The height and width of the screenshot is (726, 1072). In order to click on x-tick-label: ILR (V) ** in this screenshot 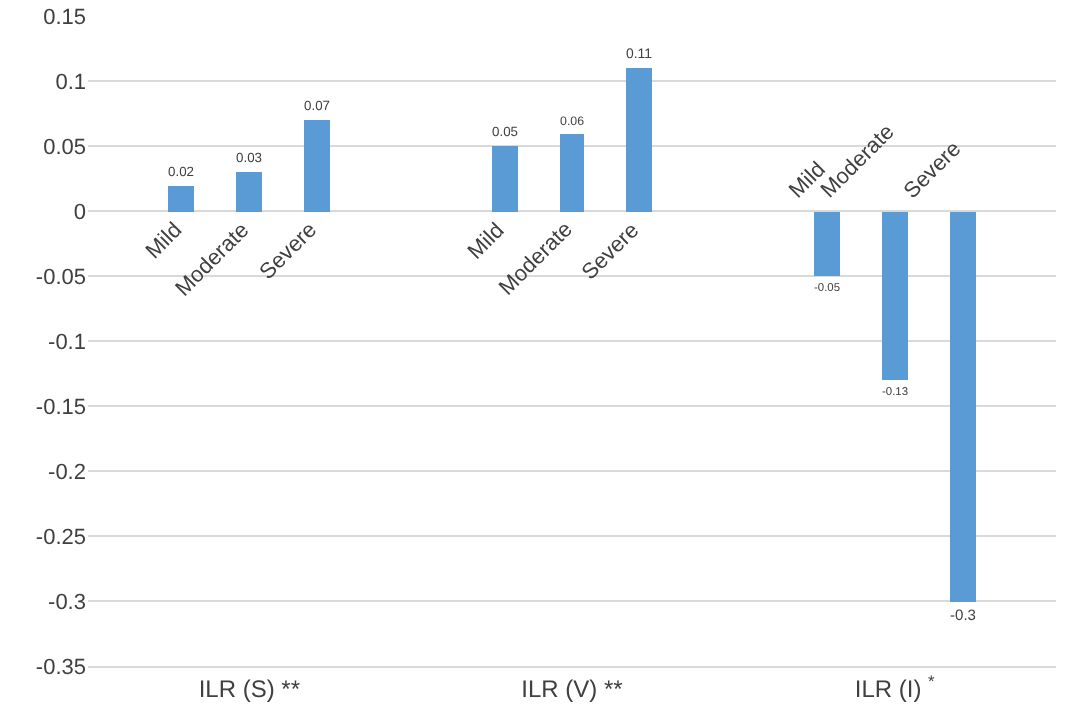, I will do `click(572, 688)`.